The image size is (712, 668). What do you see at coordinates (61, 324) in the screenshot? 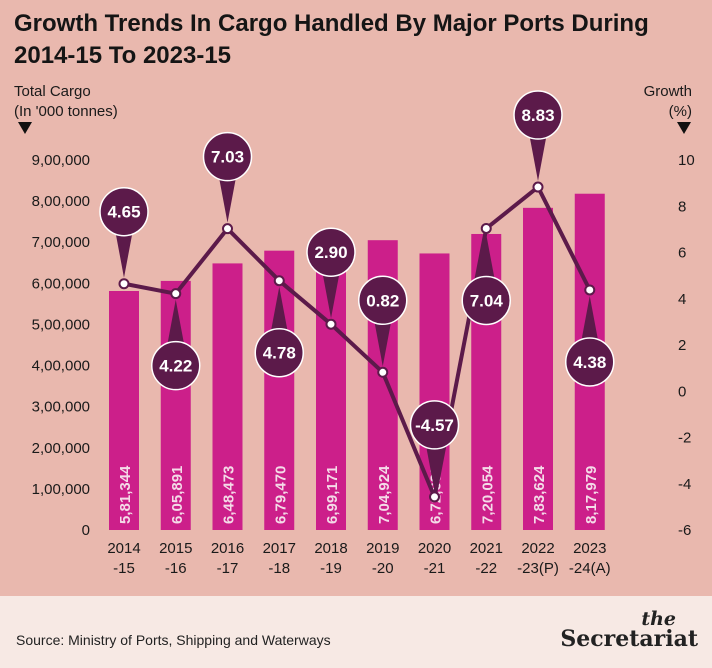
I see `left-tick-label: 5,00,000` at bounding box center [61, 324].